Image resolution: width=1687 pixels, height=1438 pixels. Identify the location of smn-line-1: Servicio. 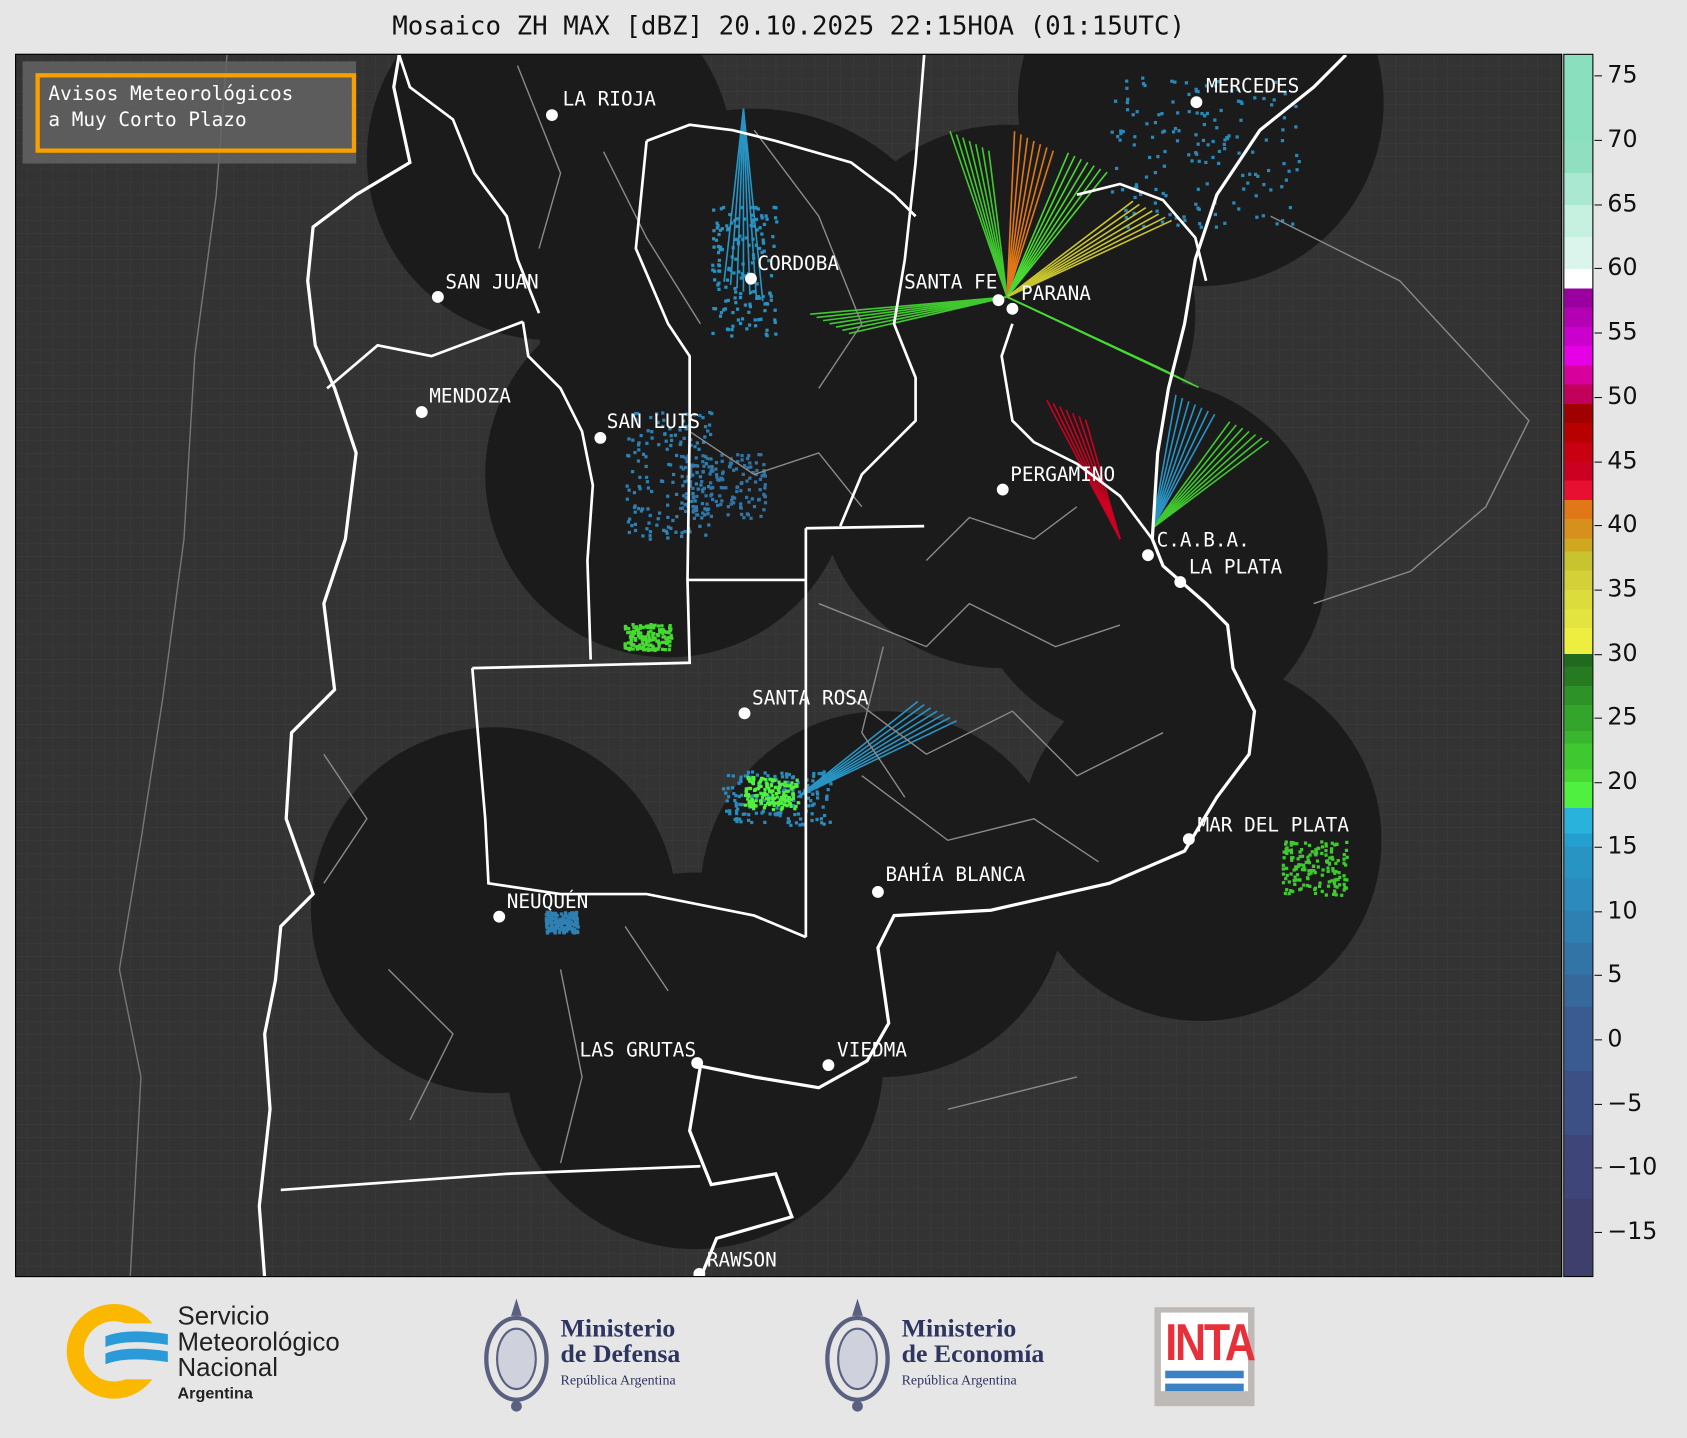
(223, 1316).